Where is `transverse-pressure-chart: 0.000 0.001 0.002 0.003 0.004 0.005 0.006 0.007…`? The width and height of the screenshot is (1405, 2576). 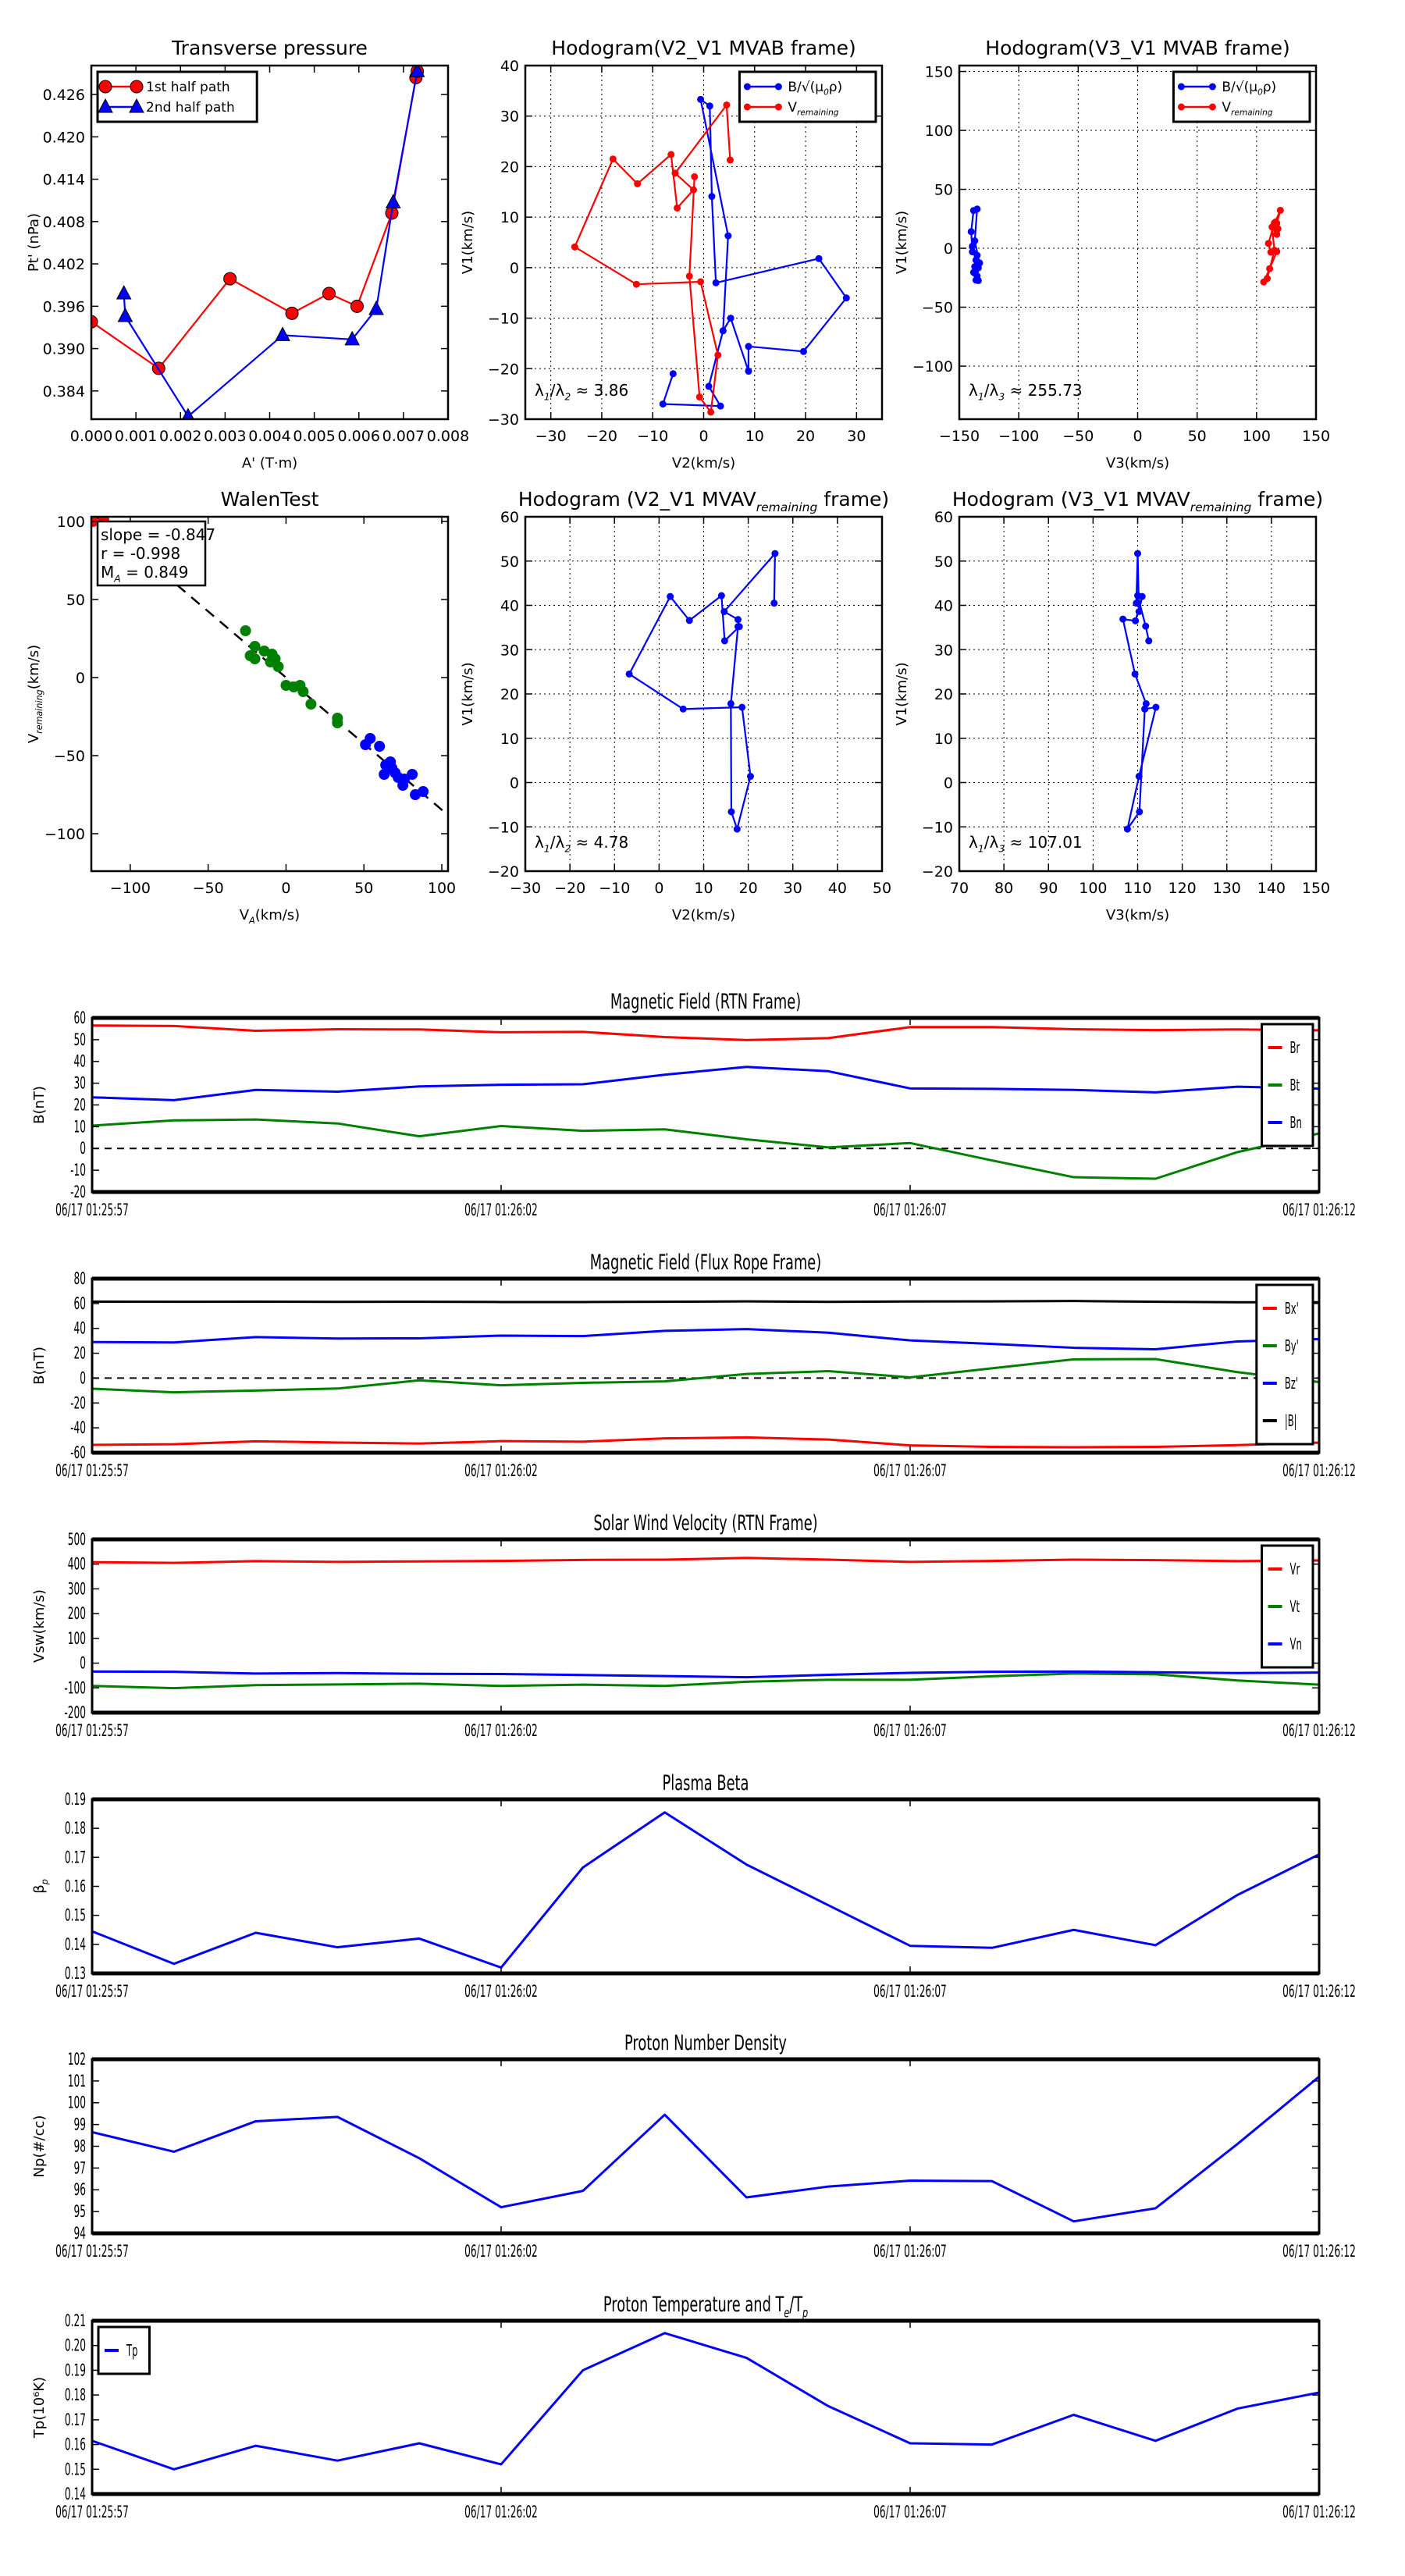 transverse-pressure-chart: 0.000 0.001 0.002 0.003 0.004 0.005 0.006 0.007… is located at coordinates (248, 254).